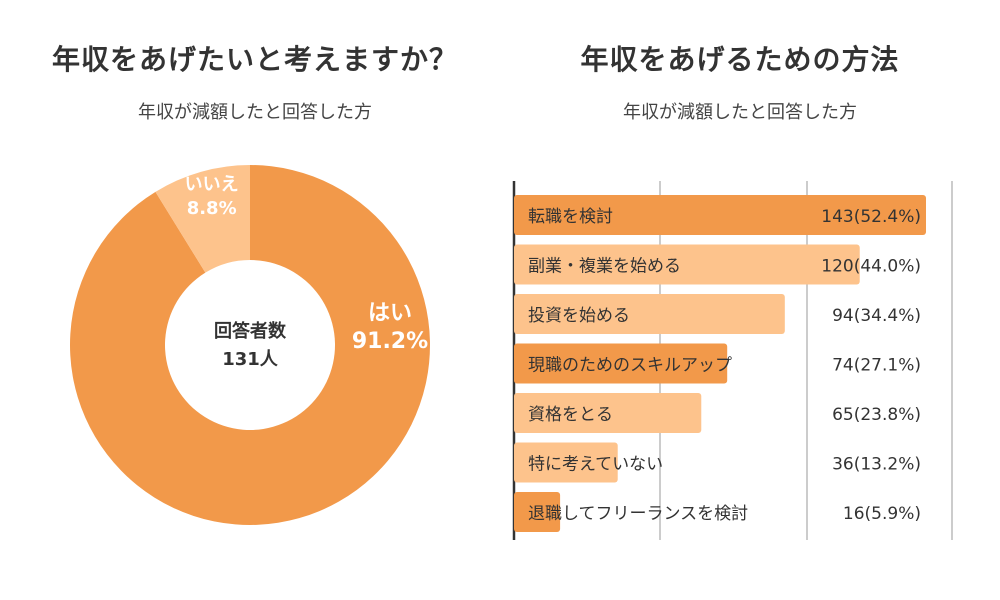  Describe the element at coordinates (876, 465) in the screenshot. I see `bar-value-label: 36(13.2%)` at that location.